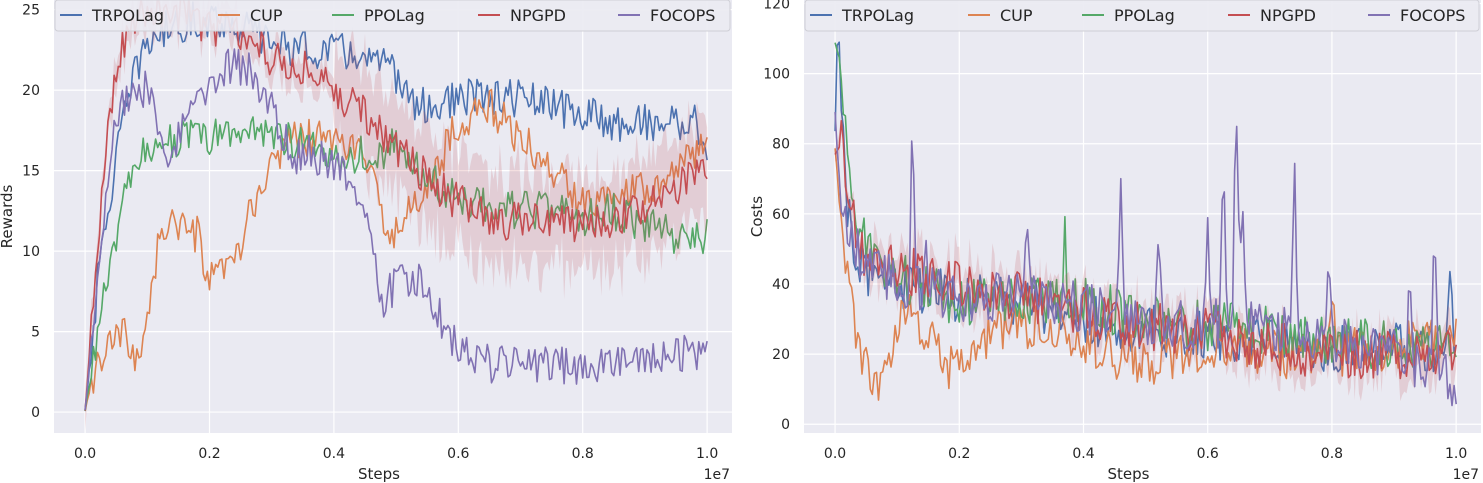  What do you see at coordinates (31, 172) in the screenshot?
I see `y-tick-label: 15` at bounding box center [31, 172].